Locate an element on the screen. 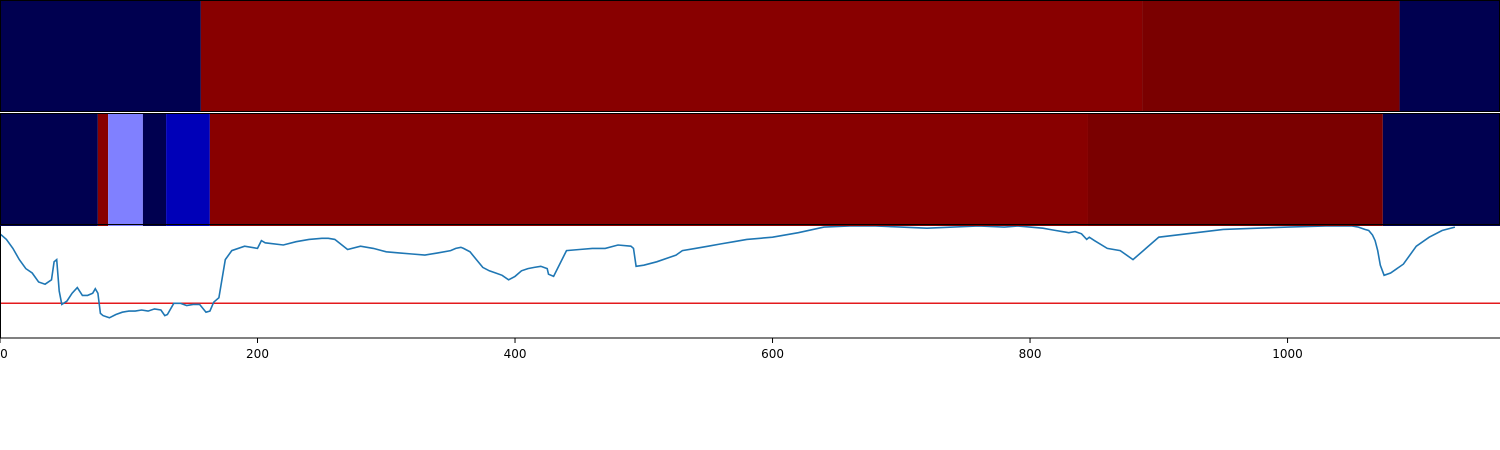  x-tick-label-0: 0 is located at coordinates (4, 354).